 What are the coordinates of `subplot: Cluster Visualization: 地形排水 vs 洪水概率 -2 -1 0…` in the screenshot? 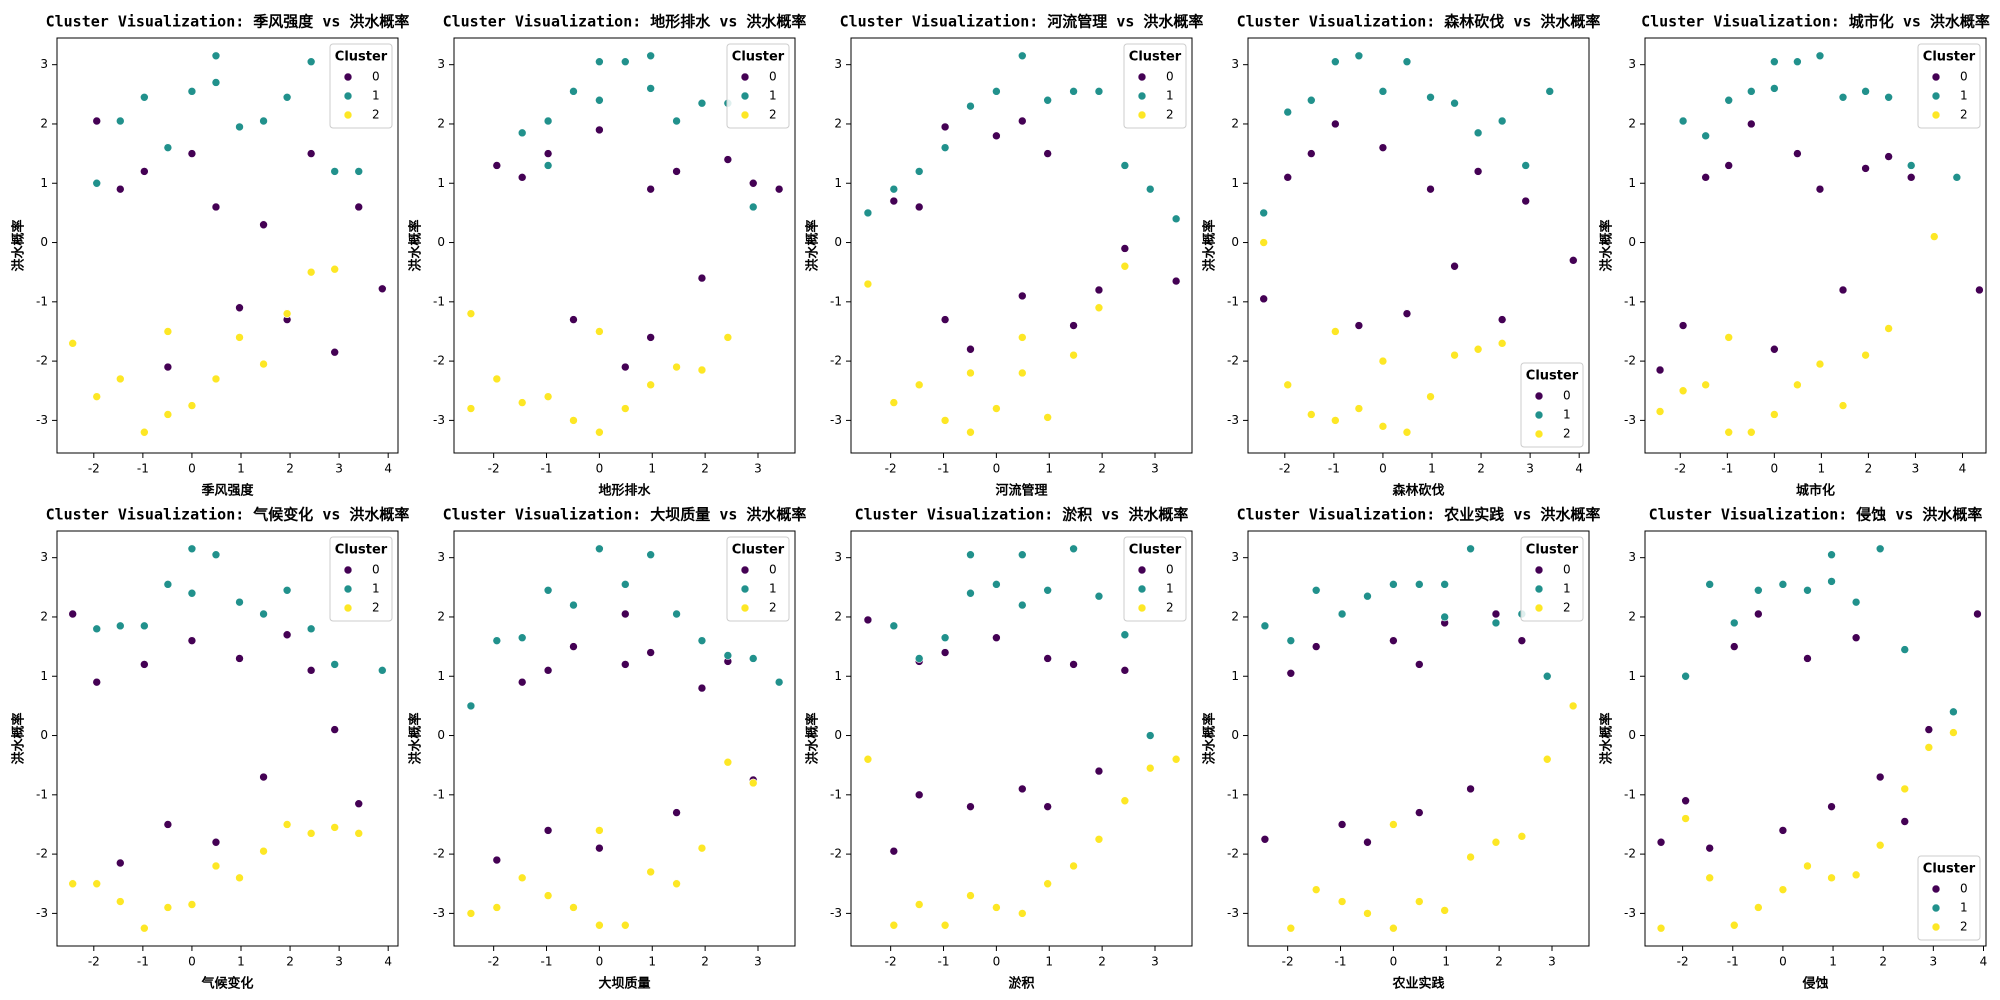 It's located at (607, 256).